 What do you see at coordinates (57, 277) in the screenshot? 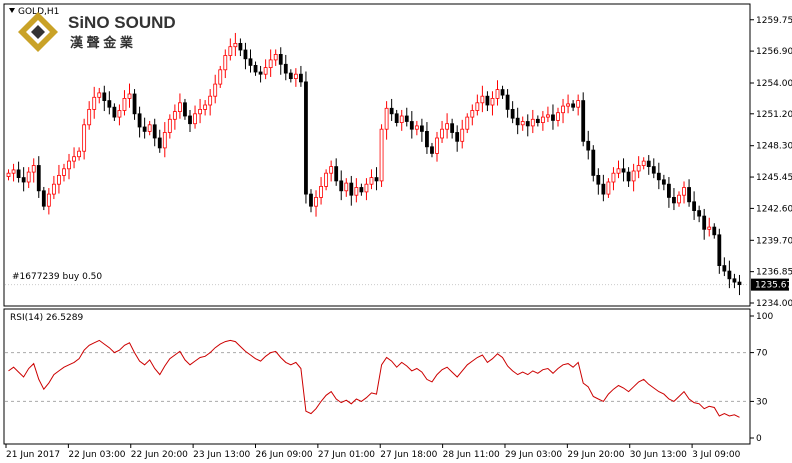
I see `order-label: #1677239 buy 0.50` at bounding box center [57, 277].